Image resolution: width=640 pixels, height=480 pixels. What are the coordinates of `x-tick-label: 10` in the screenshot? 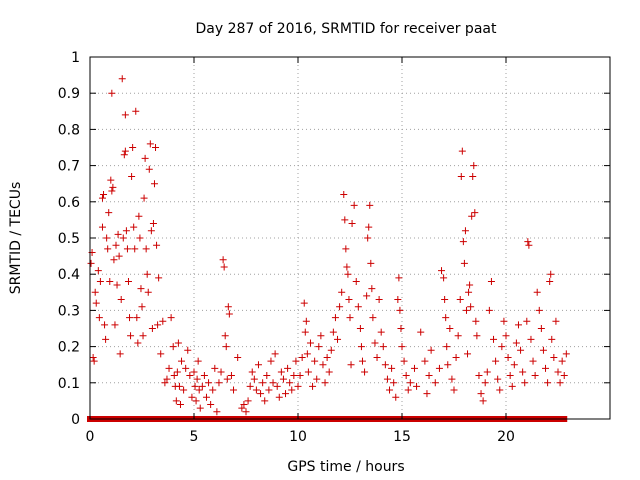 It's located at (298, 437).